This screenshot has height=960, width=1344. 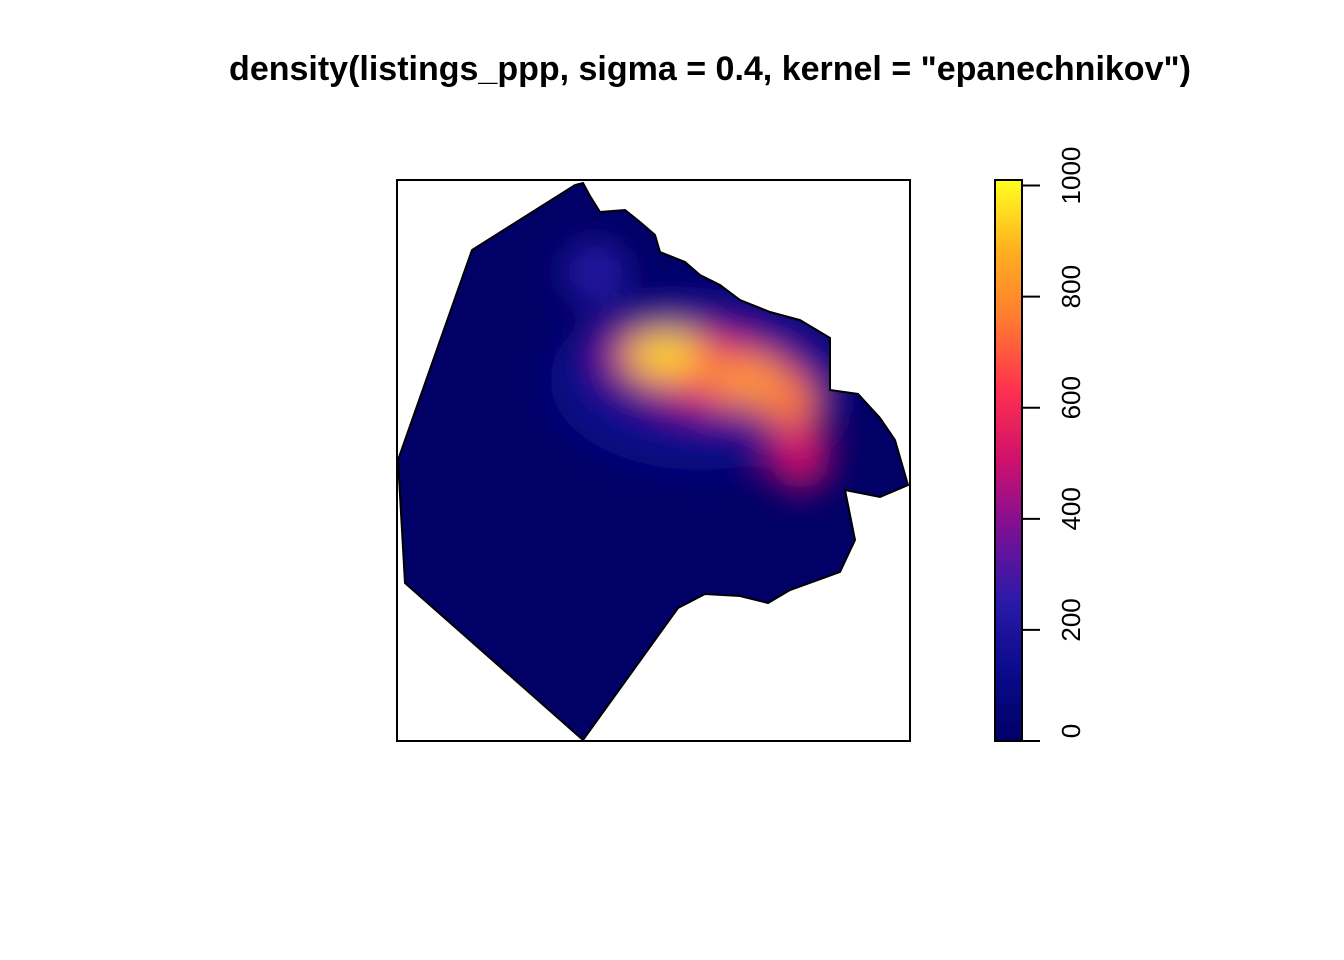 What do you see at coordinates (1071, 508) in the screenshot?
I see `z-tick-label: 400` at bounding box center [1071, 508].